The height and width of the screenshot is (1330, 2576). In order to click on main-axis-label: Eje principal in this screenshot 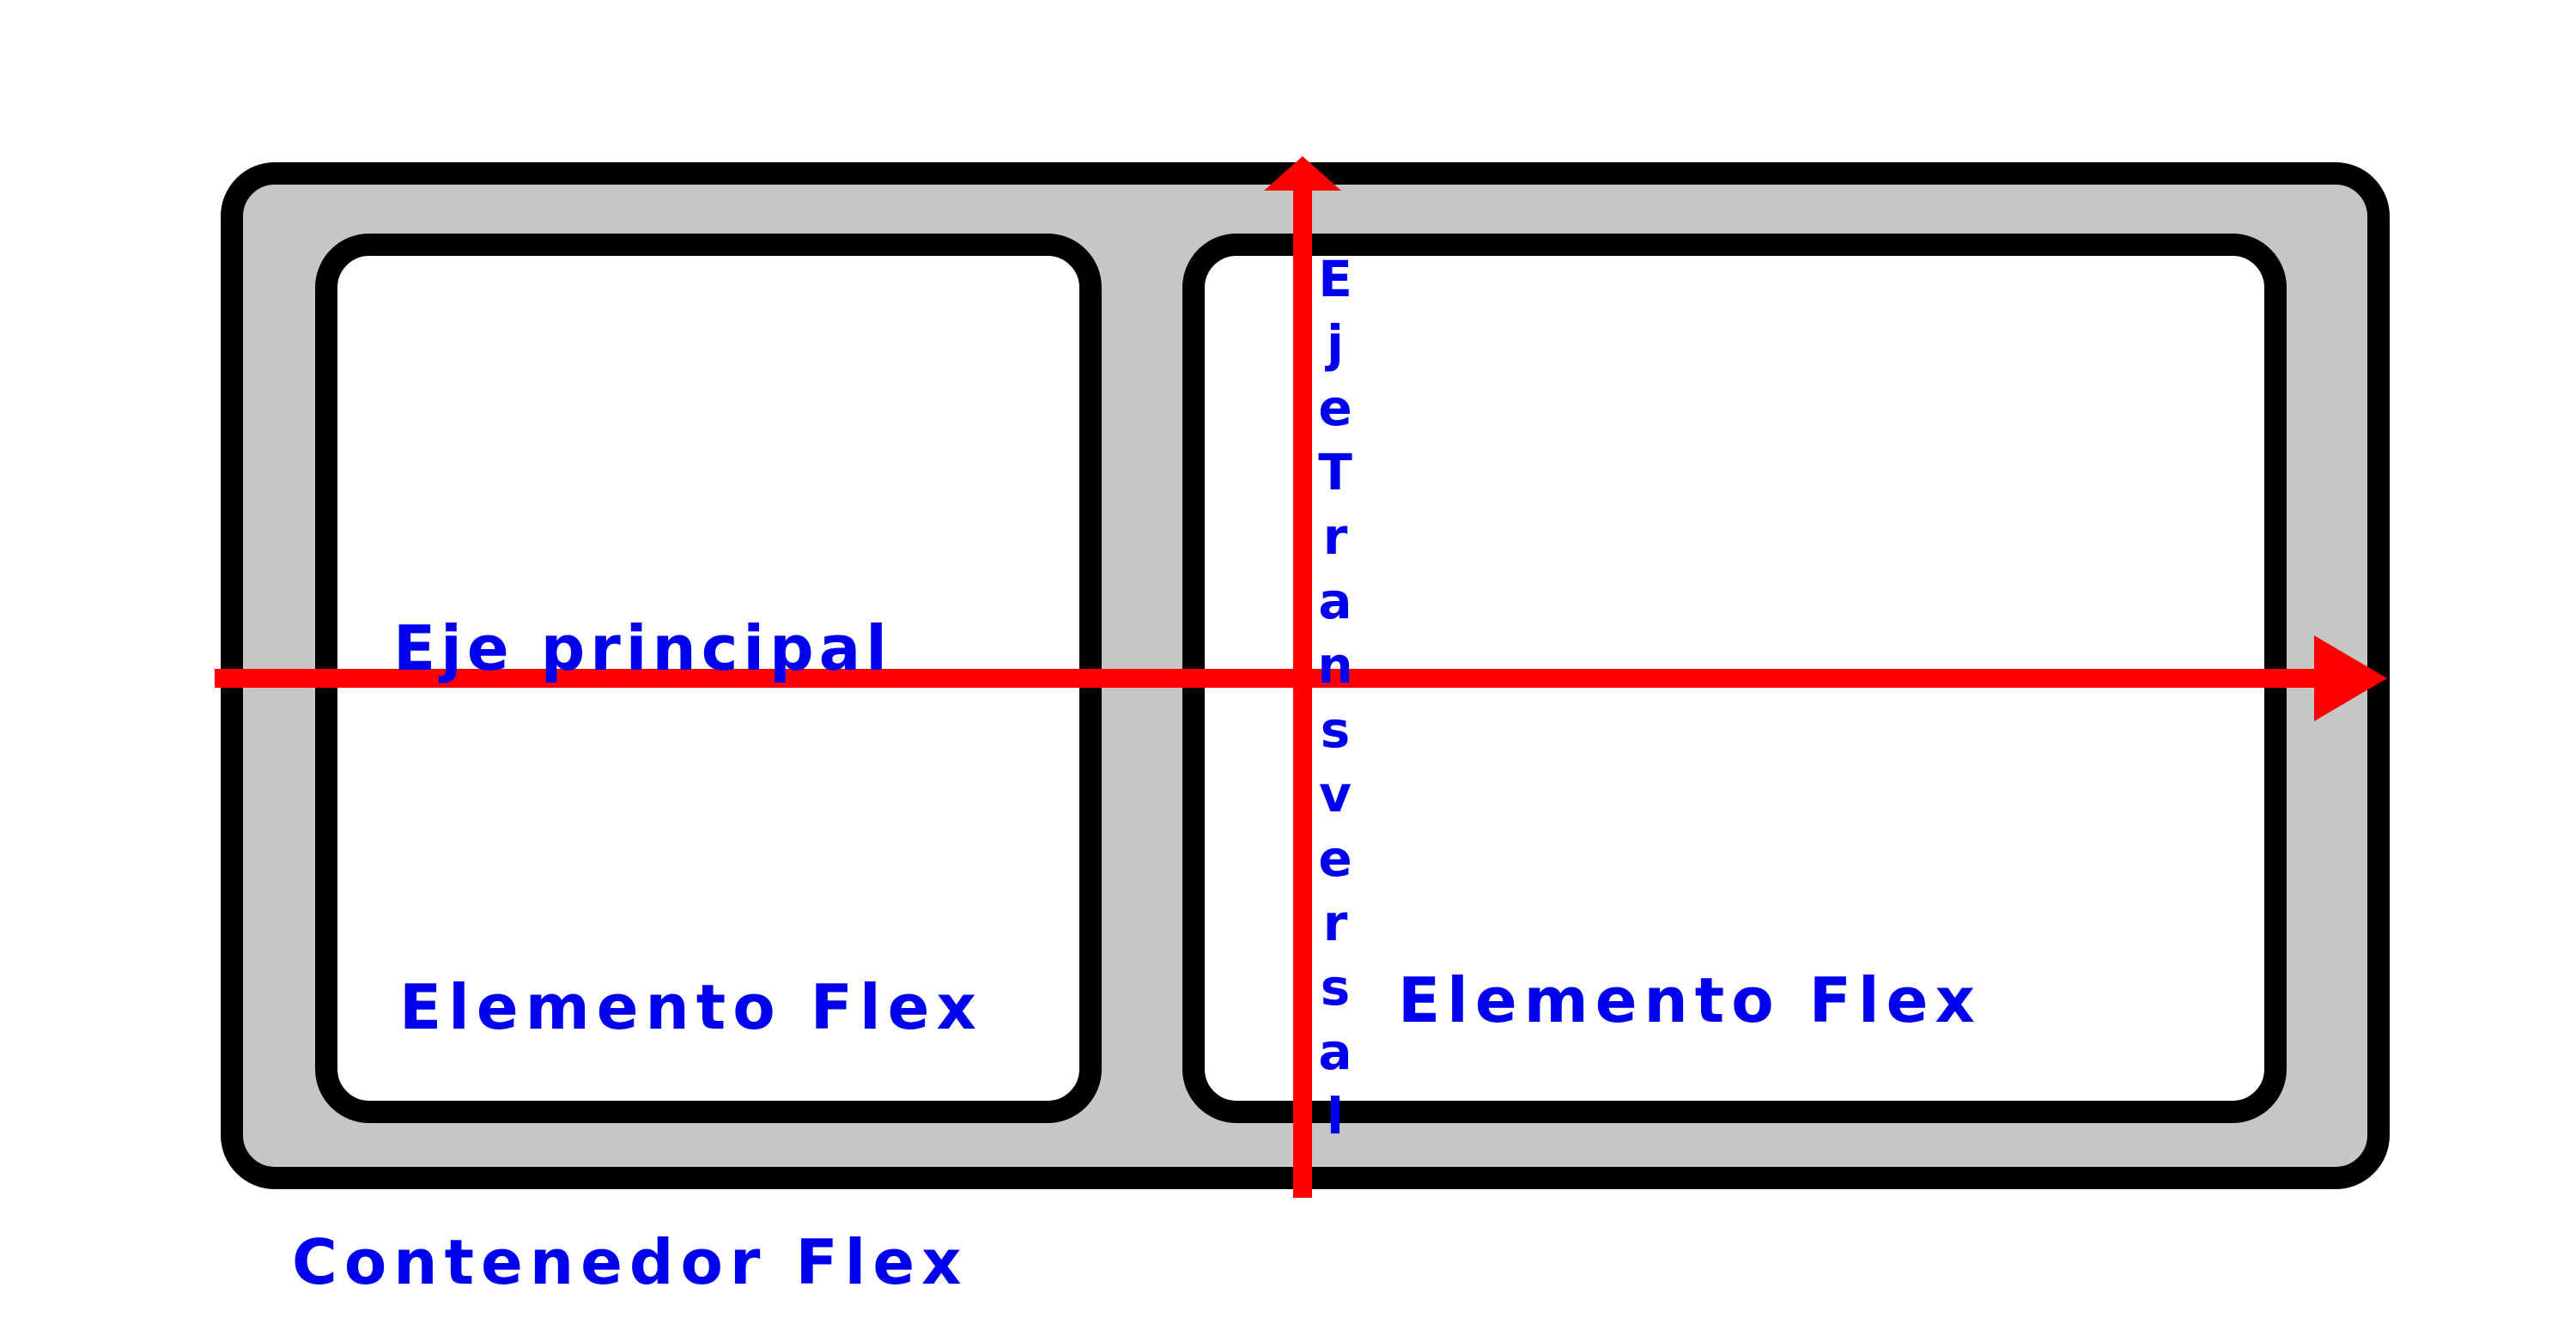, I will do `click(642, 648)`.